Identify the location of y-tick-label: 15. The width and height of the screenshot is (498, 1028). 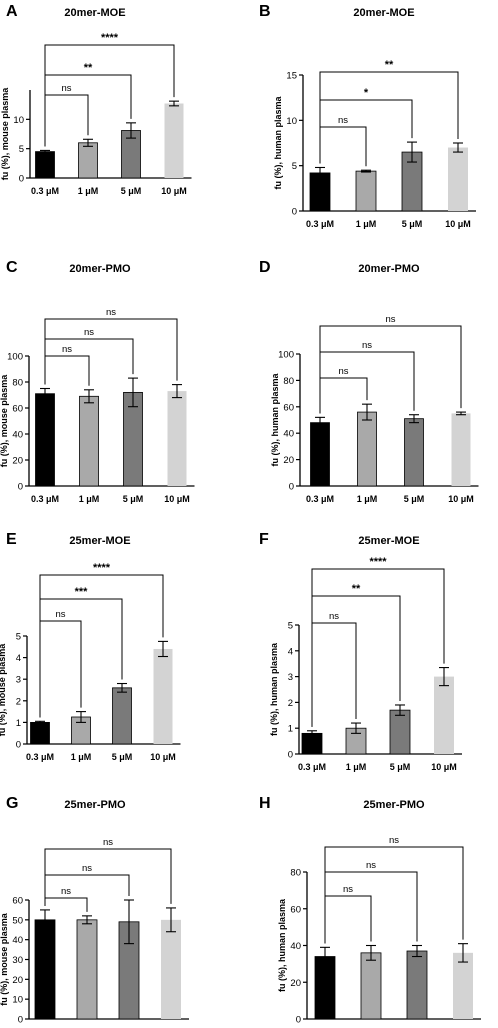
(291, 76).